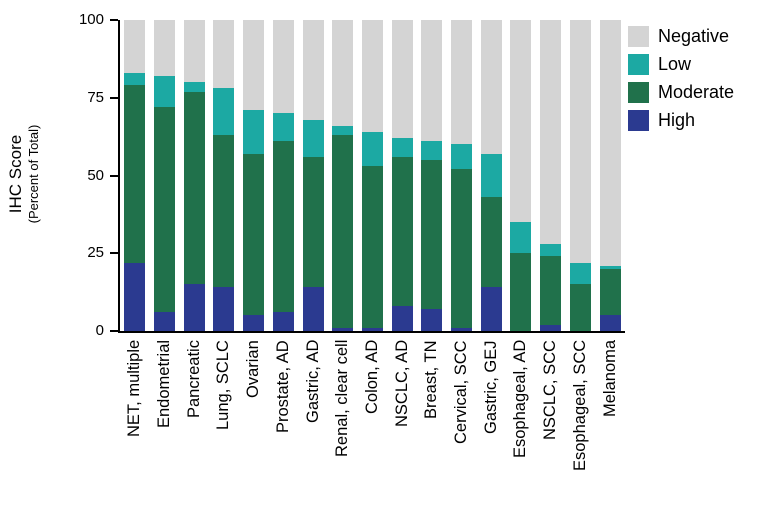 This screenshot has width=764, height=518. What do you see at coordinates (681, 78) in the screenshot?
I see `legend: Negative Low Moderate High` at bounding box center [681, 78].